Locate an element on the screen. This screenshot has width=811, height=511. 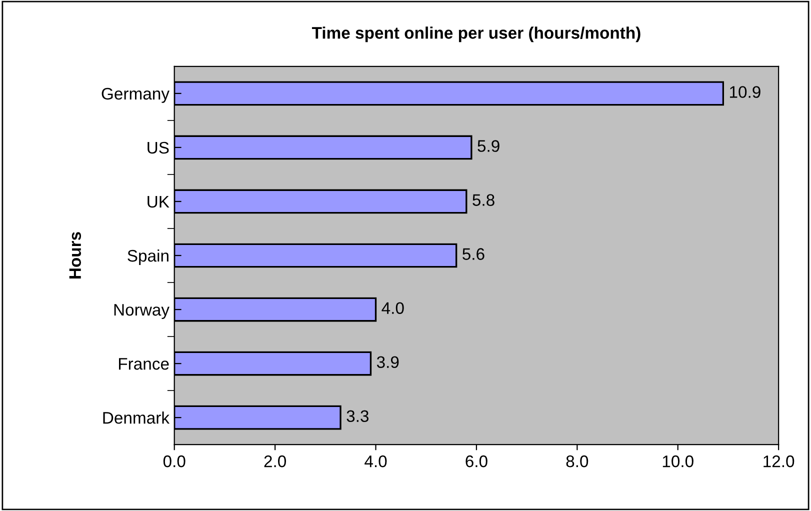
x-tick-label: 12.0 is located at coordinates (779, 461).